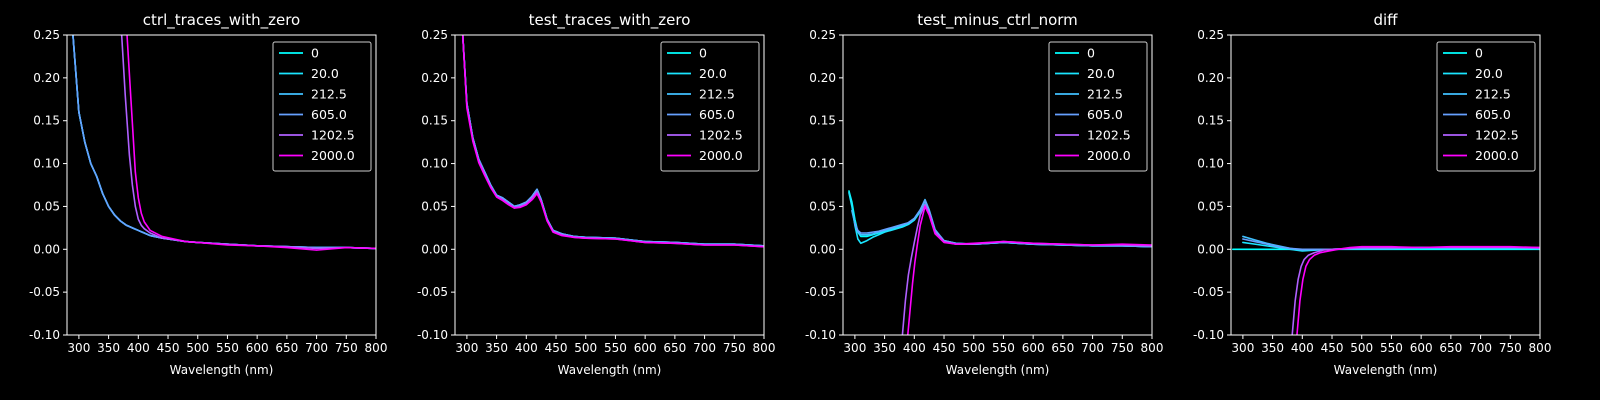  I want to click on x-tick-label: 800, so click(376, 348).